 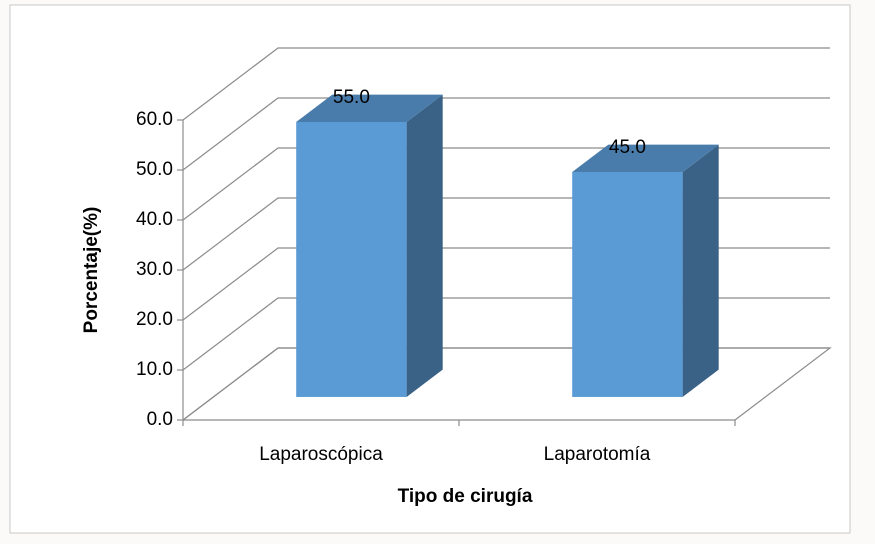 What do you see at coordinates (154, 219) in the screenshot?
I see `y-tick-label: 40.0` at bounding box center [154, 219].